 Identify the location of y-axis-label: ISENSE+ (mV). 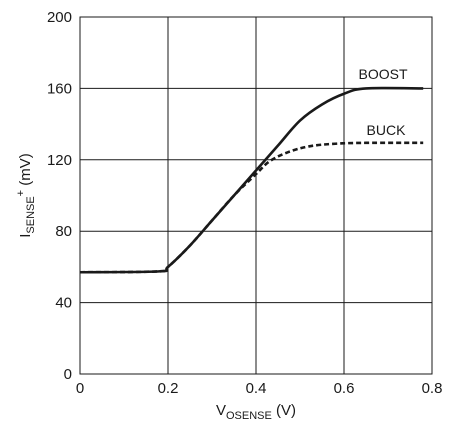
(26, 195).